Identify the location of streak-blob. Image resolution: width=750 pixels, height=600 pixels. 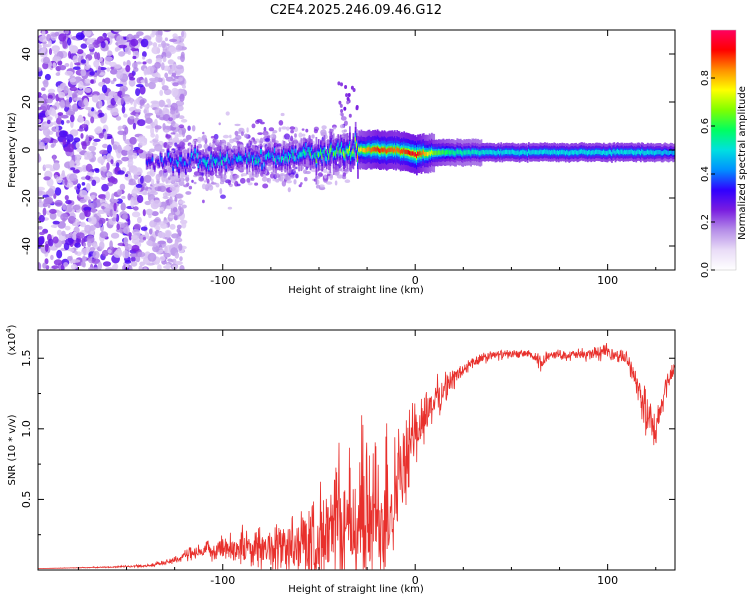
(339, 83).